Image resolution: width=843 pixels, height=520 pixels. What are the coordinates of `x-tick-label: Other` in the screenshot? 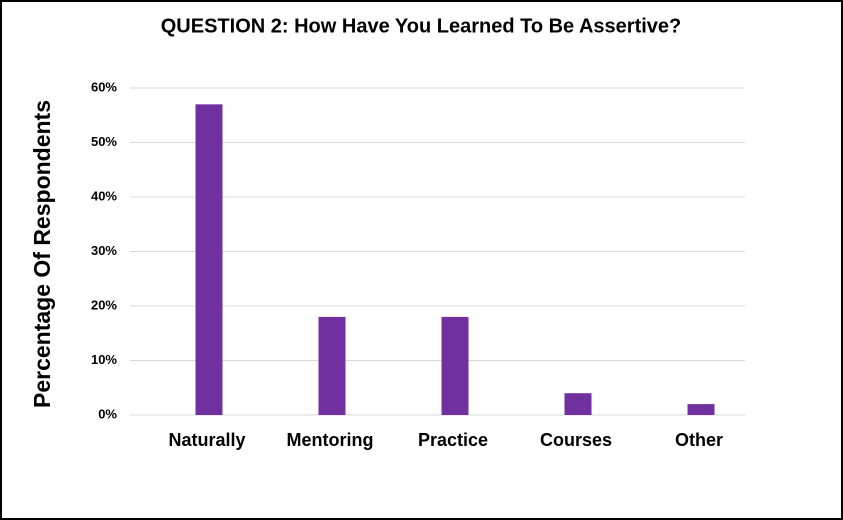 It's located at (699, 440).